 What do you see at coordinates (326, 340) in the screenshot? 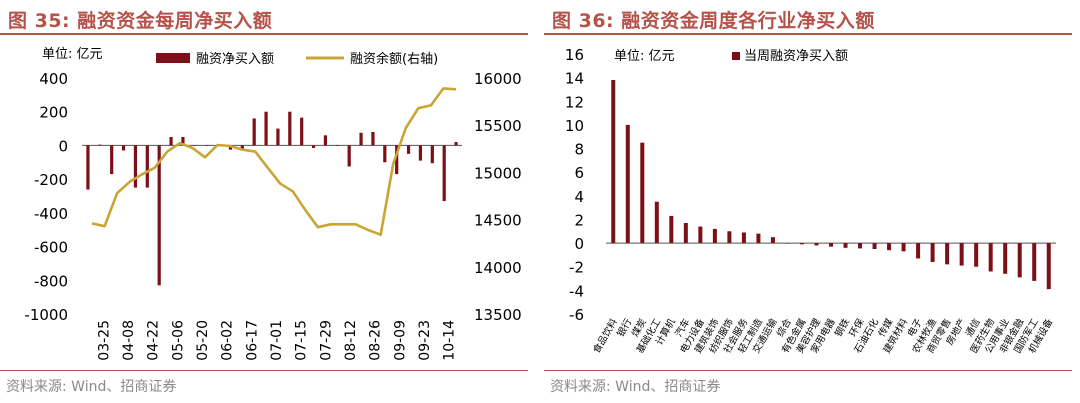
I see `x-tick-label: 07-29` at bounding box center [326, 340].